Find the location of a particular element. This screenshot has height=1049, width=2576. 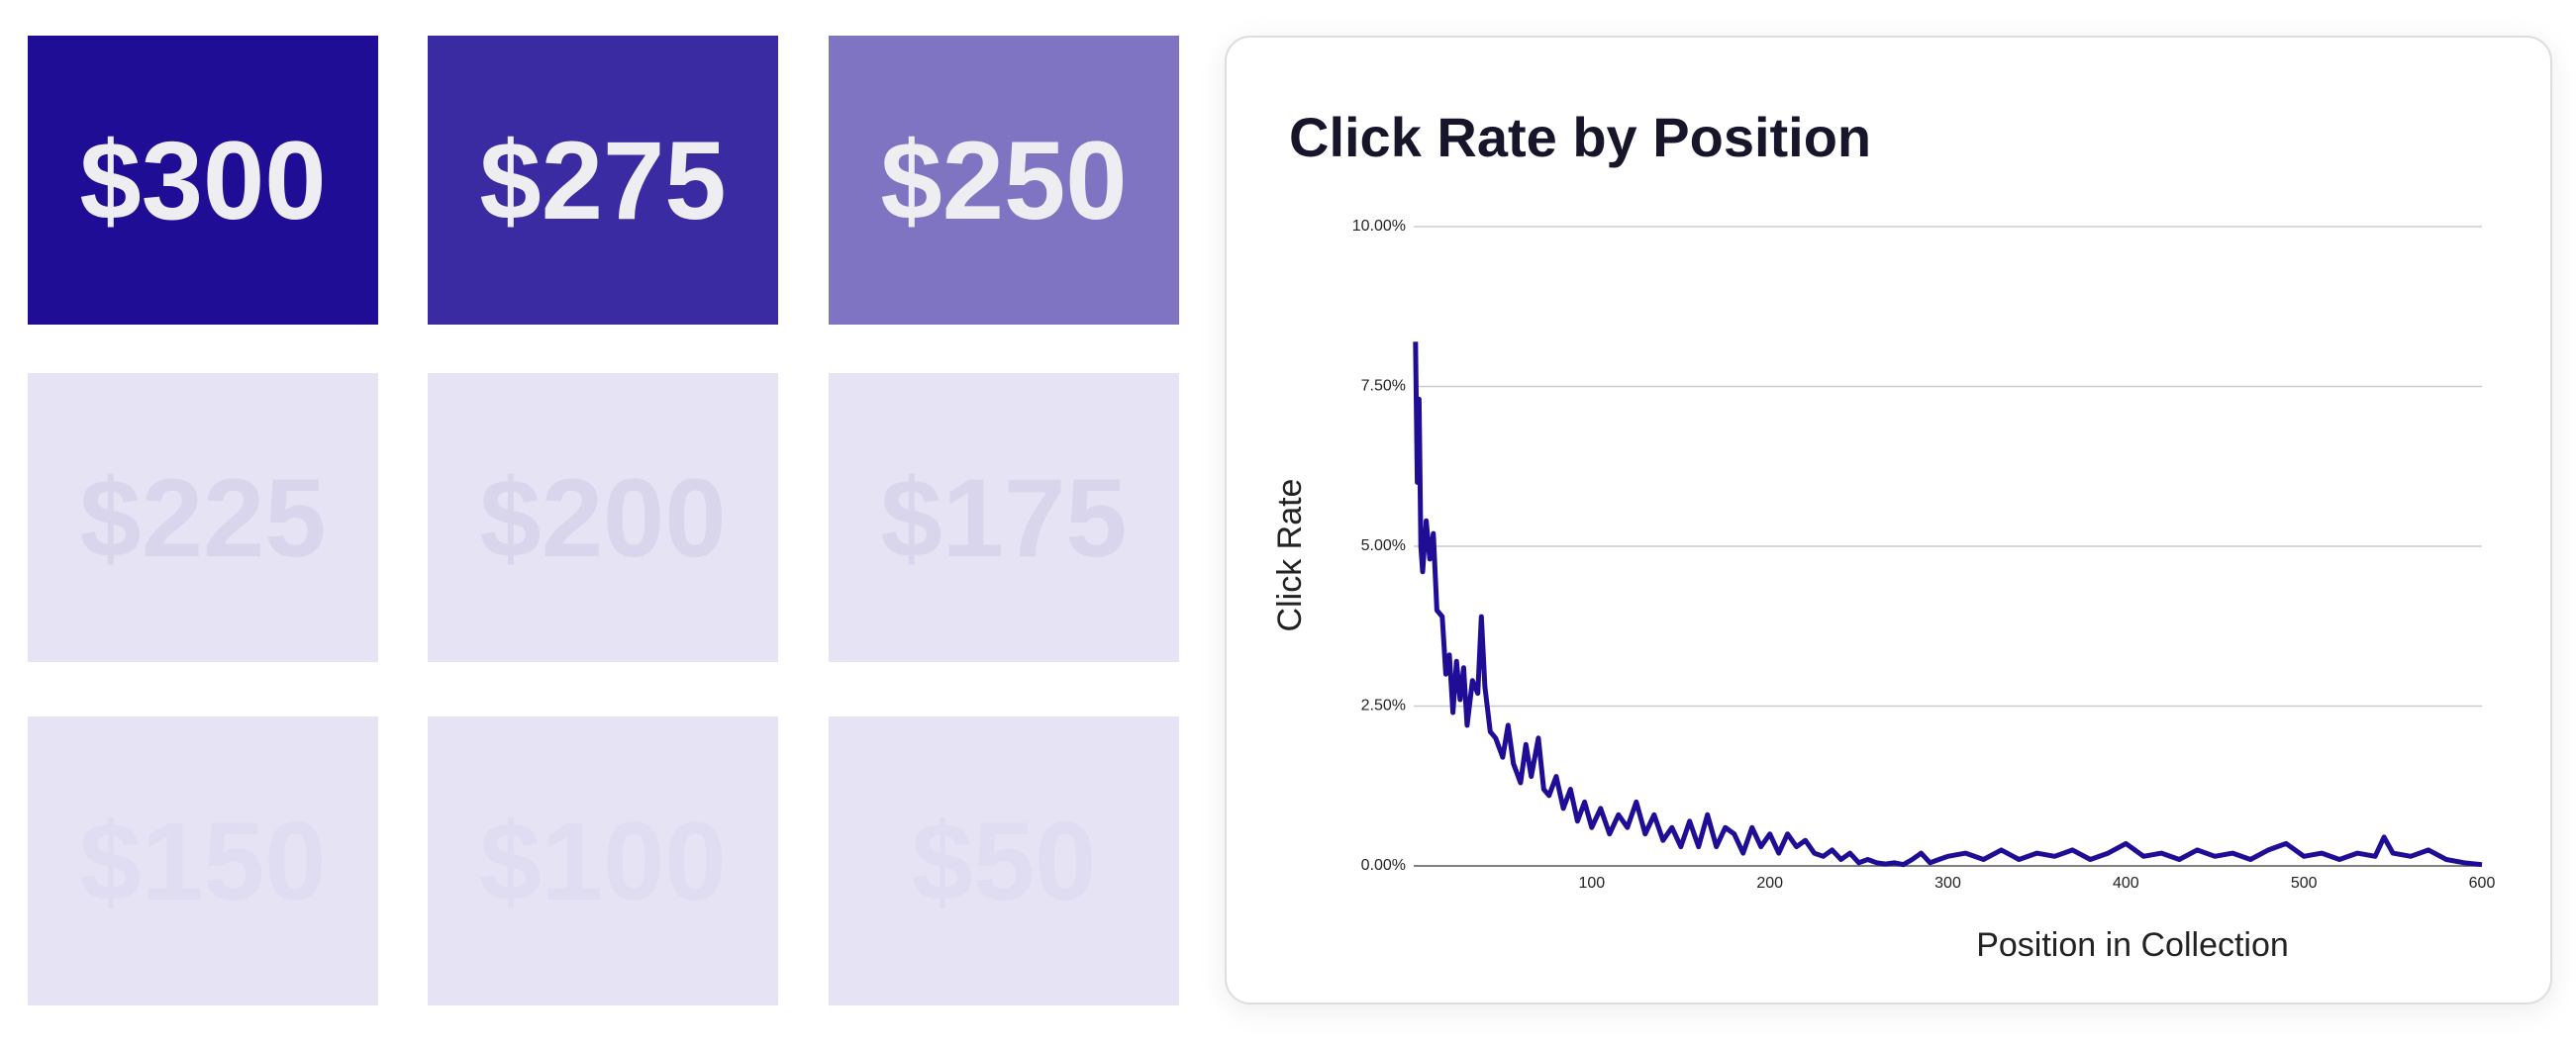

chart-title: Click Rate by Position is located at coordinates (1580, 137).